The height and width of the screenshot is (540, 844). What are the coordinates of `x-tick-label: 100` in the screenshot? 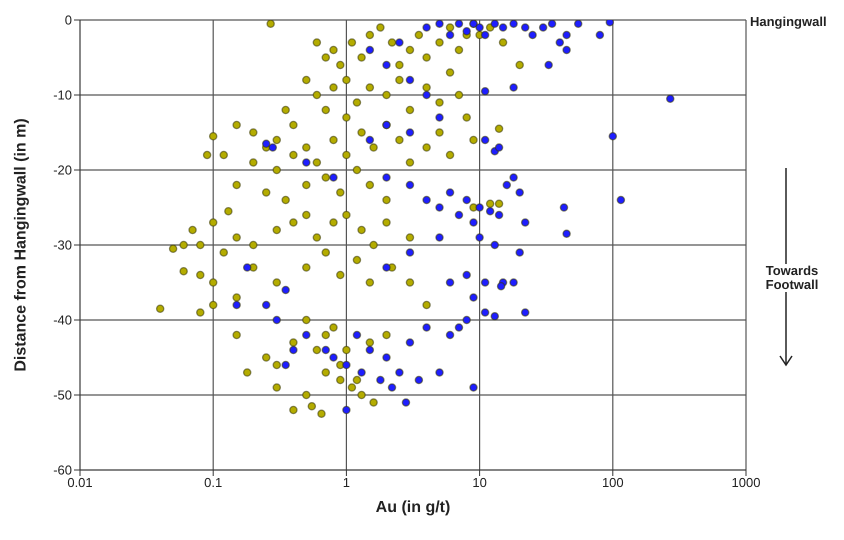 It's located at (613, 482).